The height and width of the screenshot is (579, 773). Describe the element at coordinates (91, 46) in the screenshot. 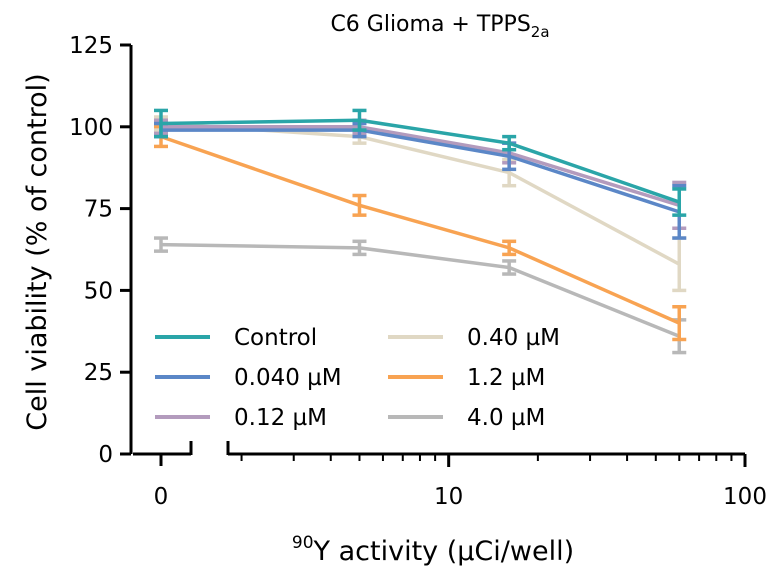

I see `y-tick-label: 125` at that location.